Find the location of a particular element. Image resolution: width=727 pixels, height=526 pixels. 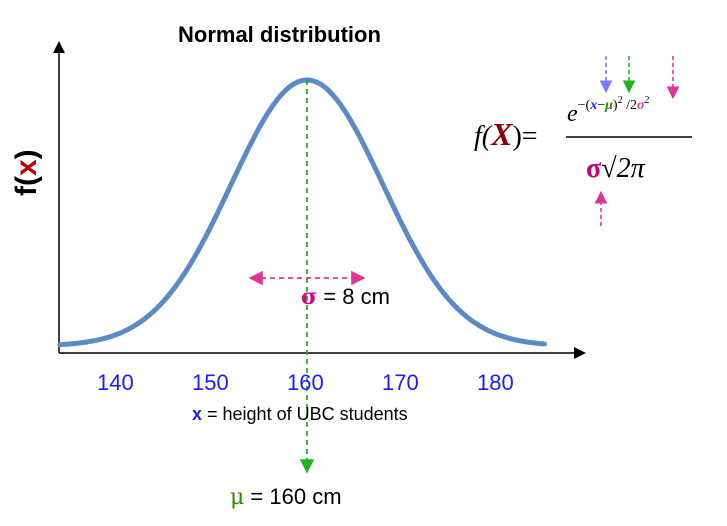

mu-text: = 160 cm is located at coordinates (293, 496).